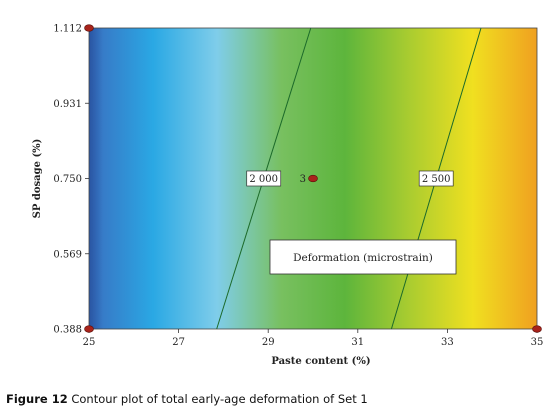 The height and width of the screenshot is (416, 558). What do you see at coordinates (67, 179) in the screenshot?
I see `y-tick-label: 0.750` at bounding box center [67, 179].